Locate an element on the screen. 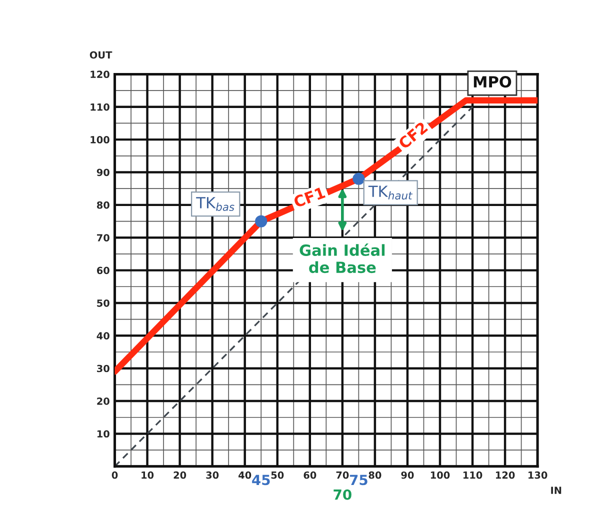 The image size is (604, 530). annotation: TK$_{bas}$ is located at coordinates (215, 204).